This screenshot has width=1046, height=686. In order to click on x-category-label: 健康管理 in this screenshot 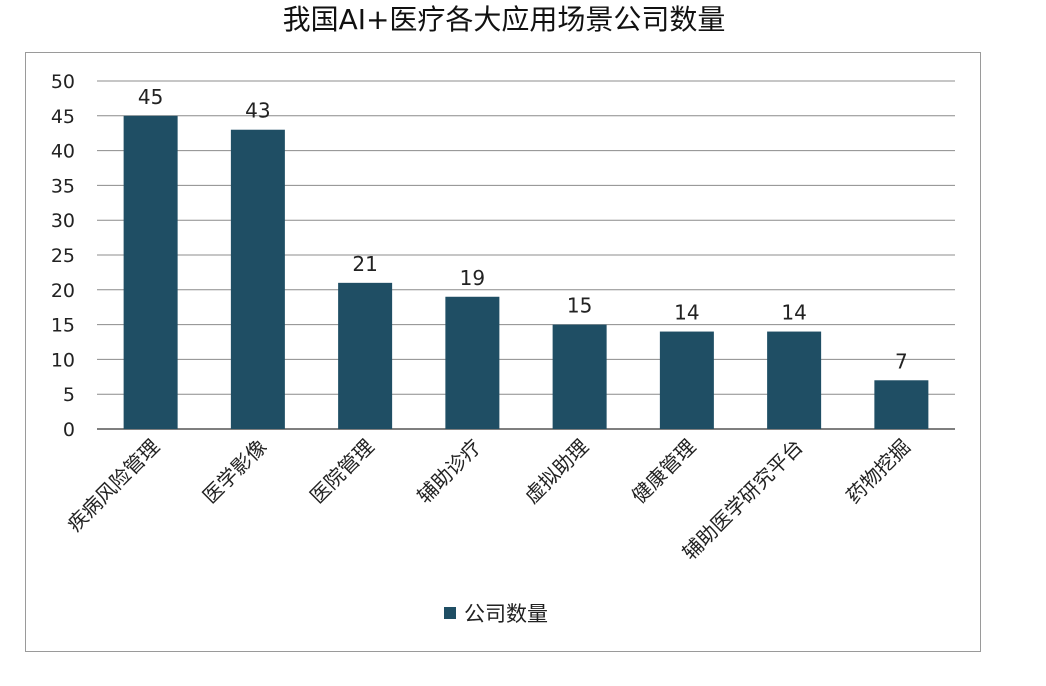, I will do `click(664, 472)`.